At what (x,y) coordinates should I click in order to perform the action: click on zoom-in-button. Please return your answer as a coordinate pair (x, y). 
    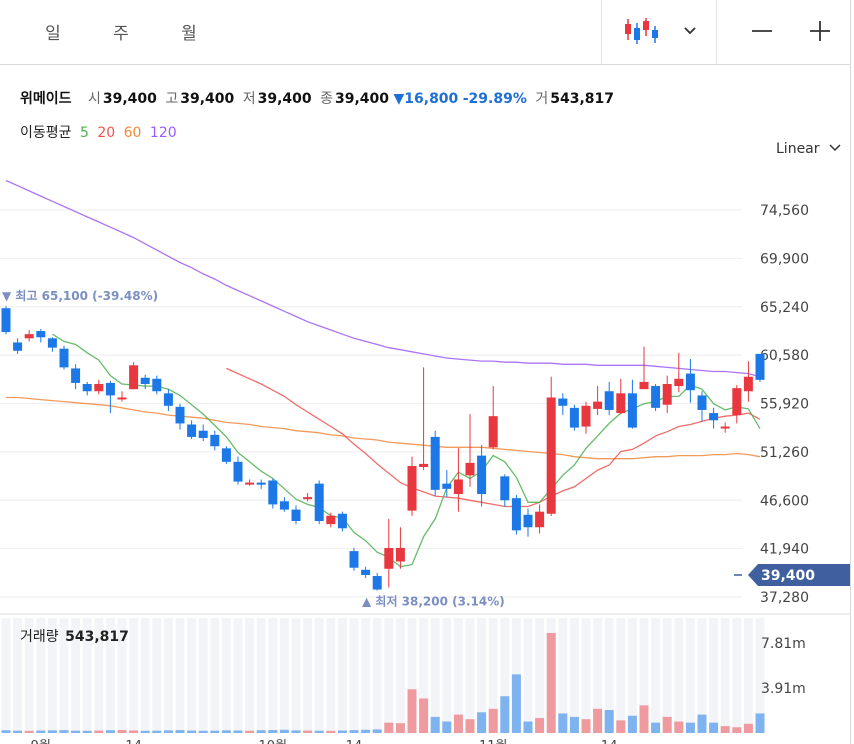
    Looking at the image, I should click on (820, 31).